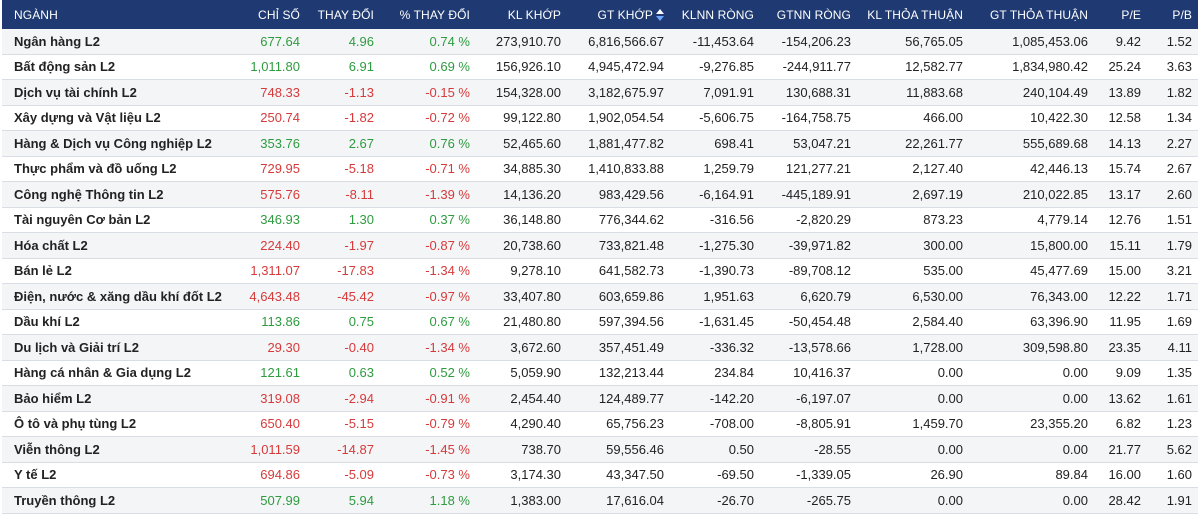  I want to click on sector-name: Hóa chất L2, so click(121, 246).